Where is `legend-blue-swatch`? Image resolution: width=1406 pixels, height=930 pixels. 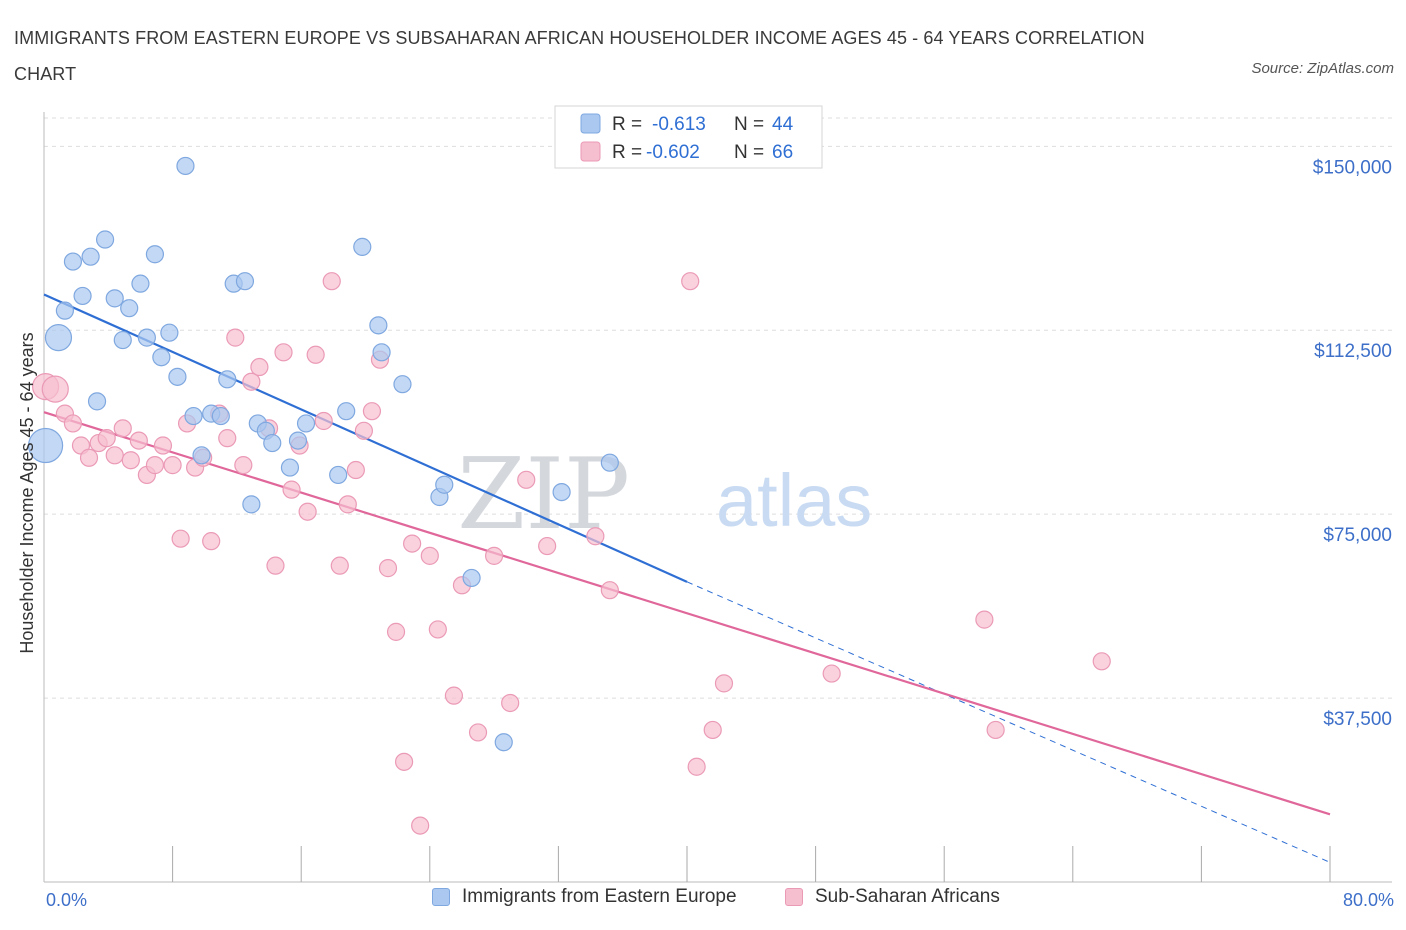 legend-blue-swatch is located at coordinates (590, 123).